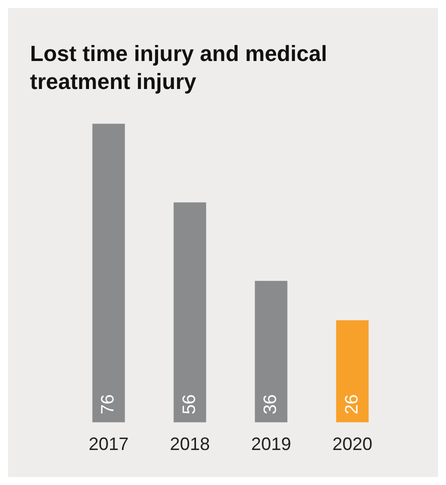  I want to click on x-tick-label: 2017, so click(108, 444).